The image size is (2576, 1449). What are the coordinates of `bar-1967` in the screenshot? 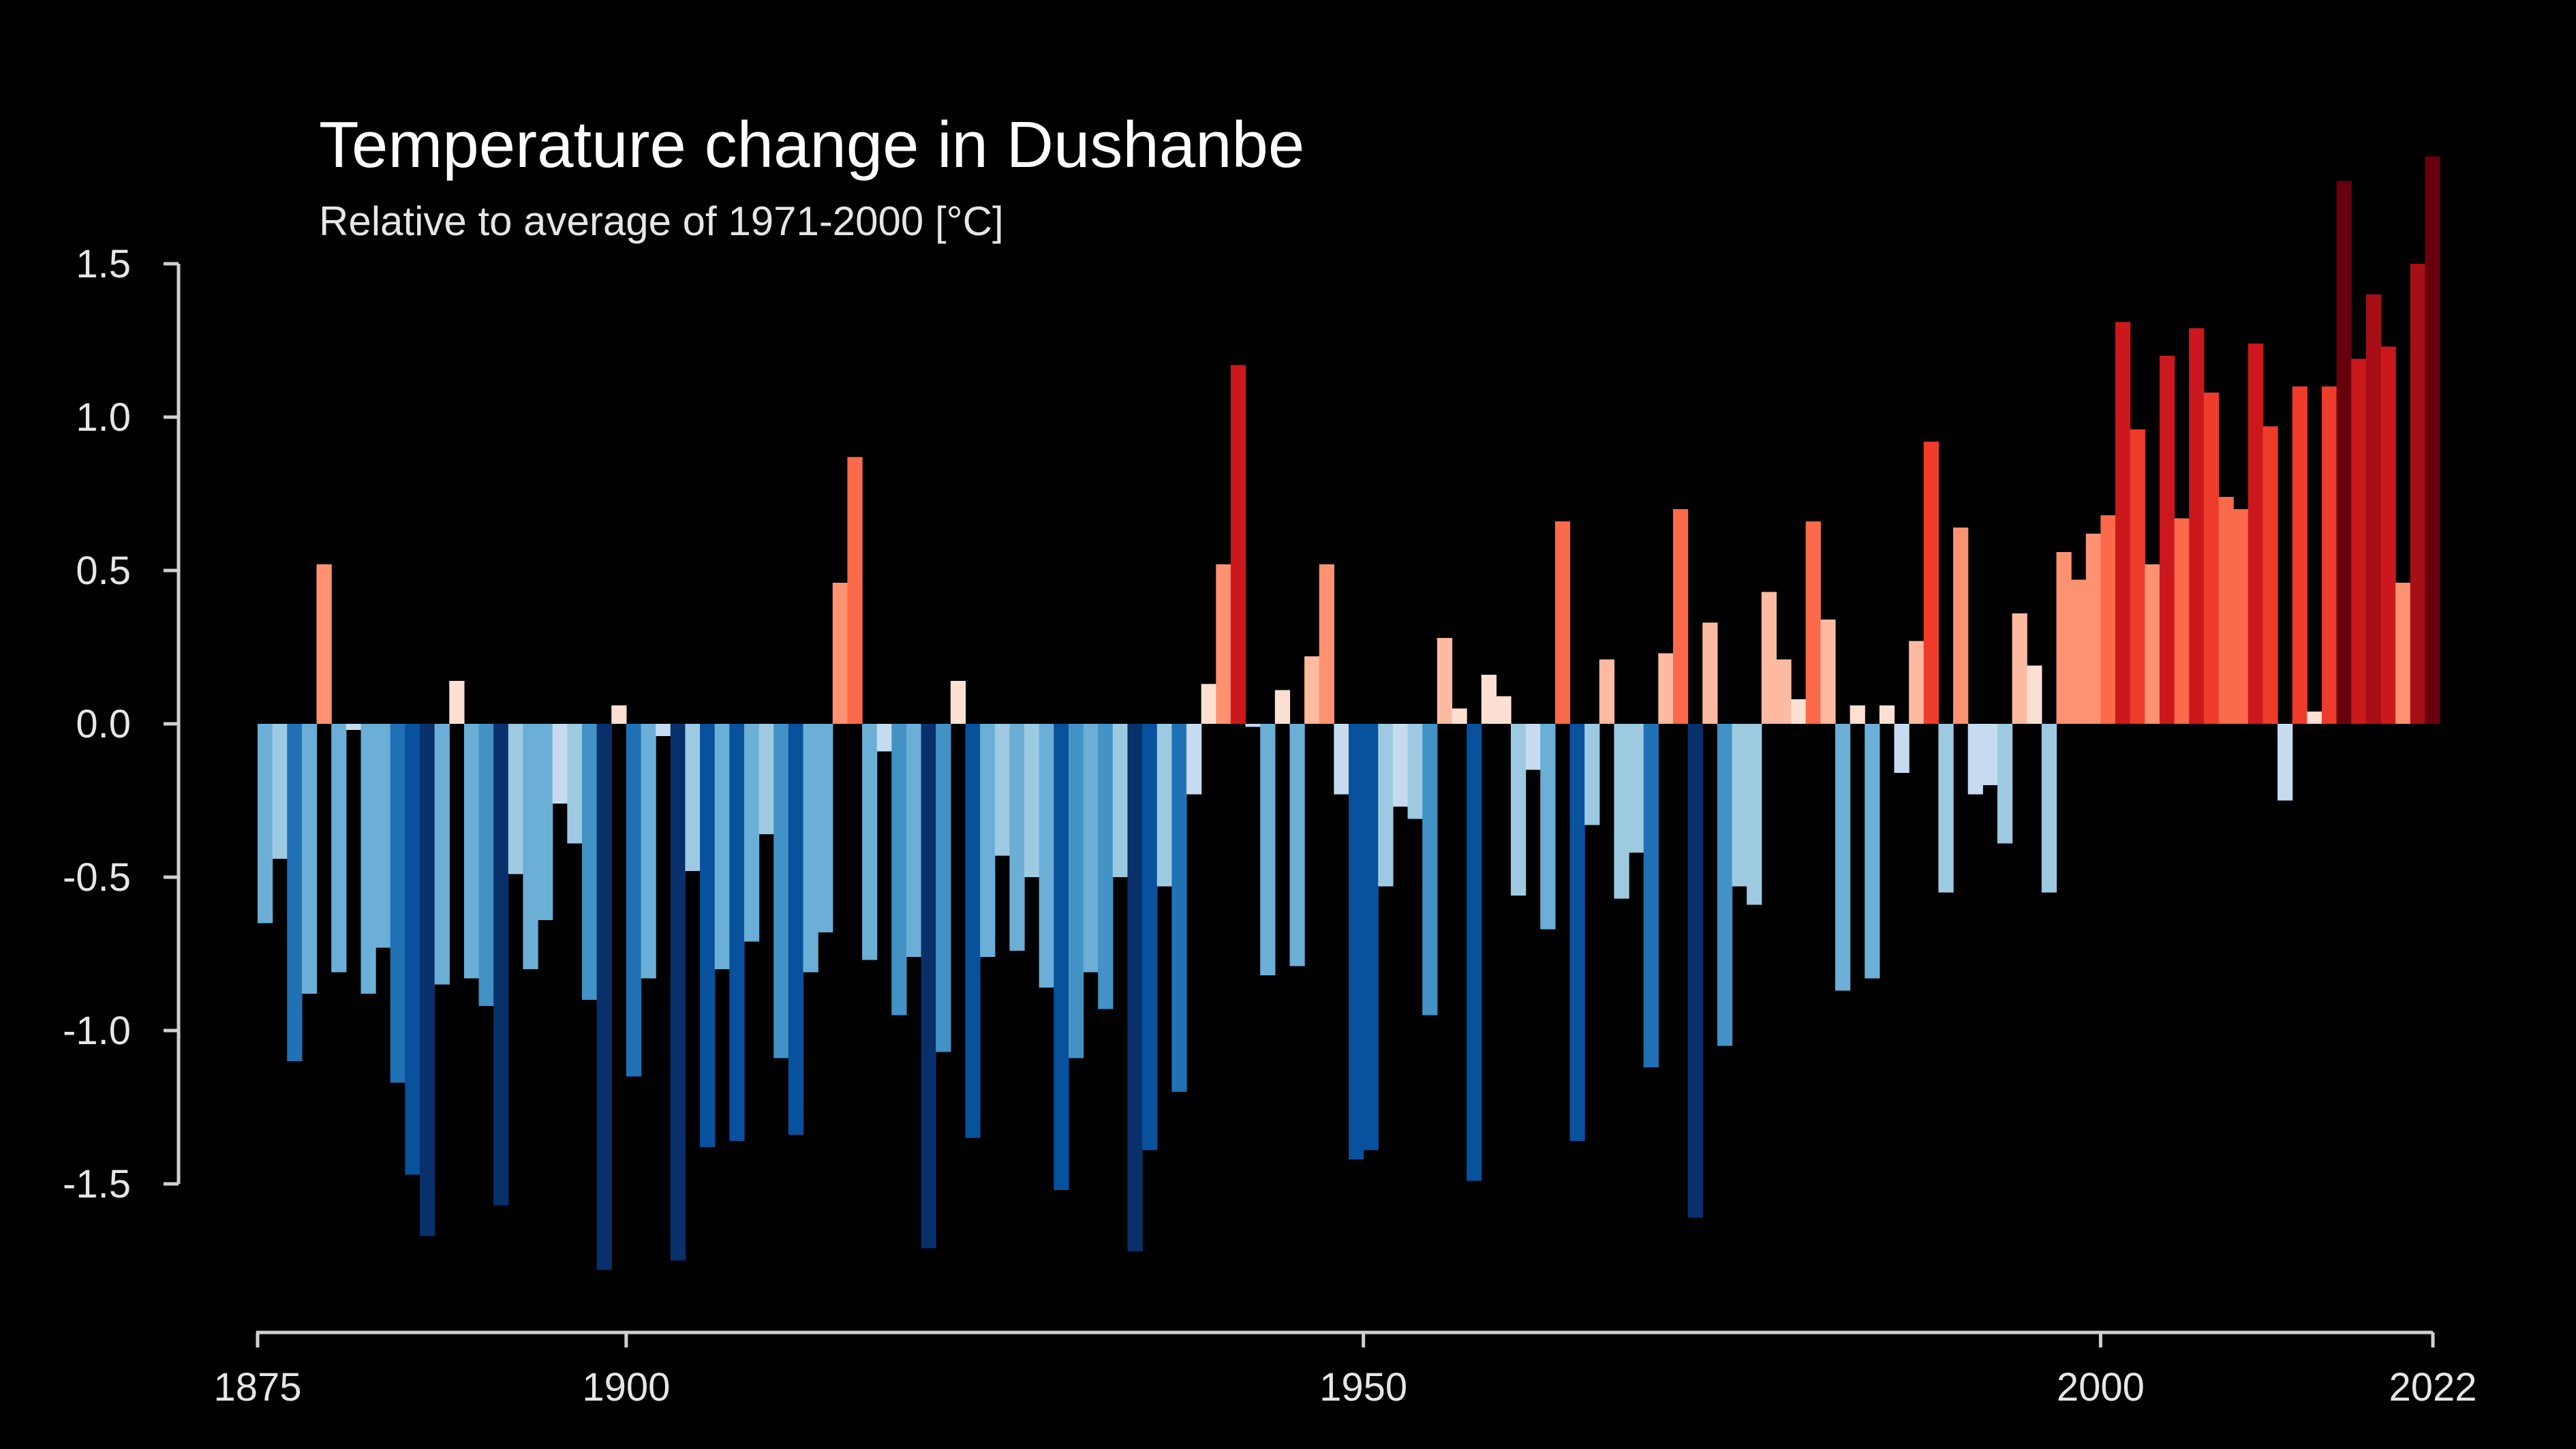 It's located at (1621, 811).